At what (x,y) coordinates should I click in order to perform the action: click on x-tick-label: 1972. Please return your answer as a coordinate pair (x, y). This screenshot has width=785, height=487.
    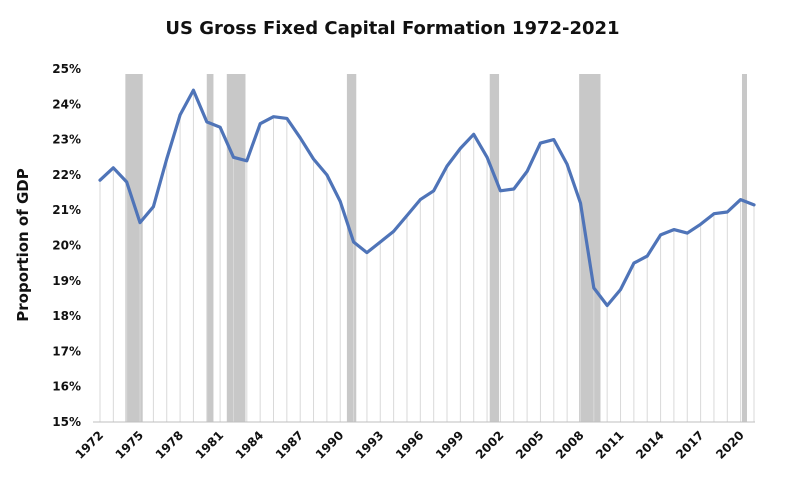
    Looking at the image, I should click on (90, 445).